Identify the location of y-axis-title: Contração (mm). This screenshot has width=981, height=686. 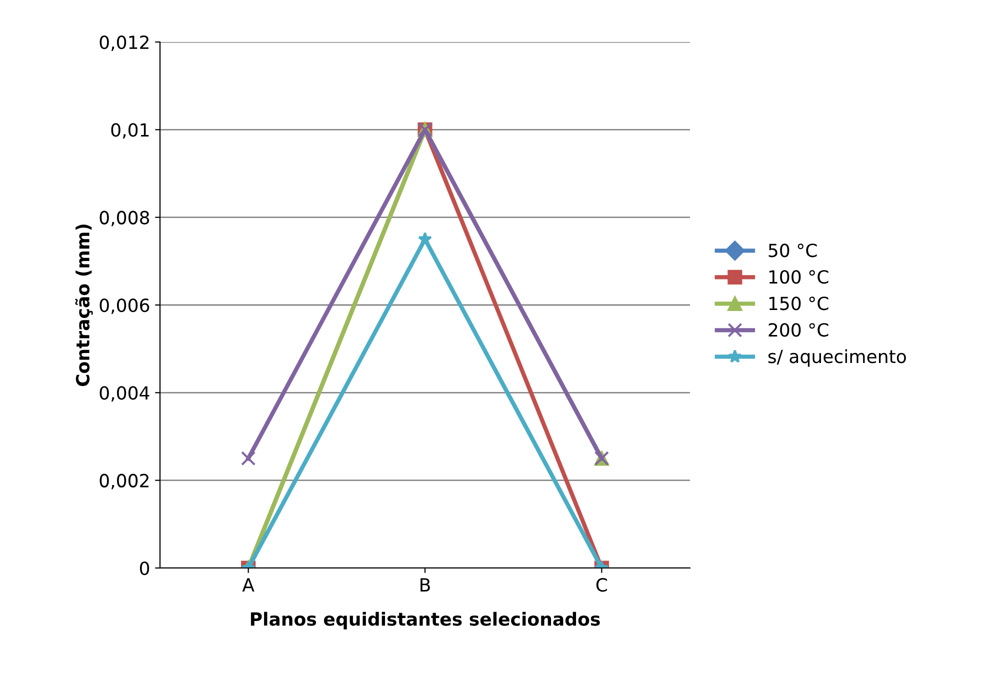
(84, 305).